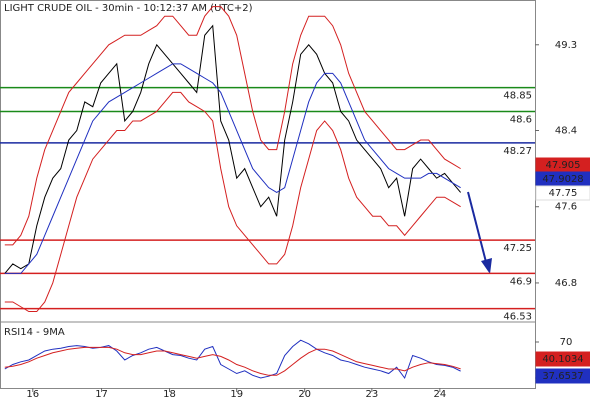  What do you see at coordinates (566, 342) in the screenshot?
I see `rsi-tick-label: 70` at bounding box center [566, 342].